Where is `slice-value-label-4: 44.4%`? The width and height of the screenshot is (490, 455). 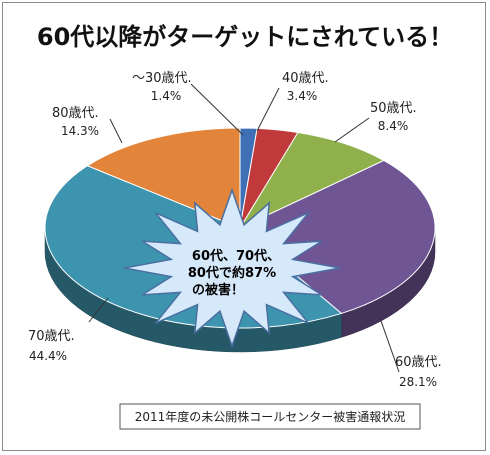 slice-value-label-4: 44.4% is located at coordinates (48, 356).